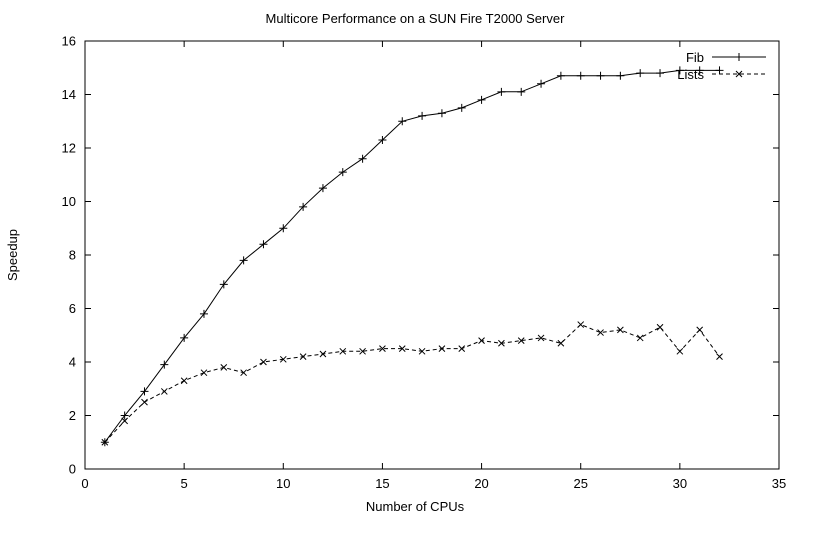 The image size is (830, 536). I want to click on y-tick-label: 2, so click(72, 415).